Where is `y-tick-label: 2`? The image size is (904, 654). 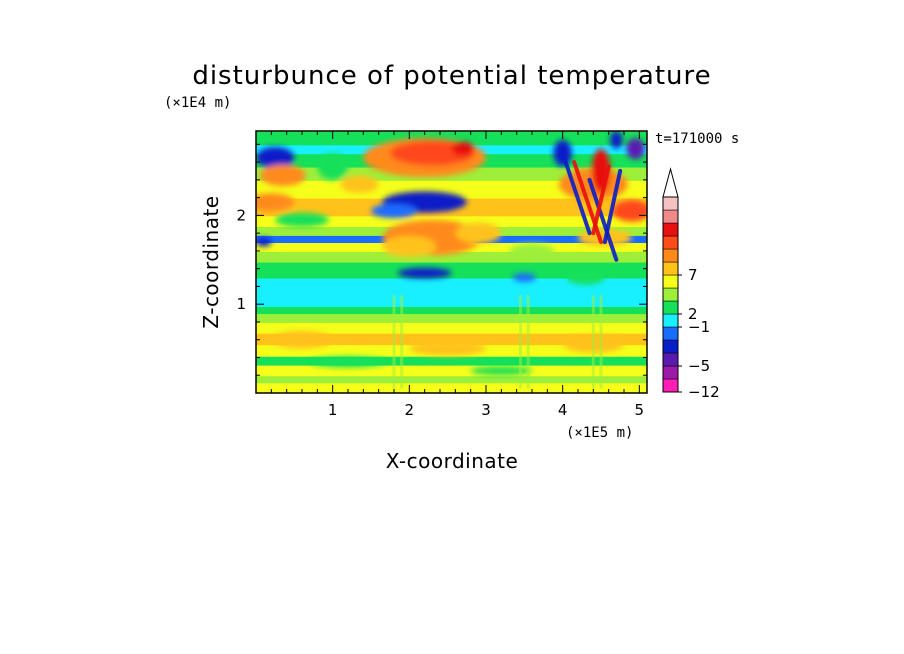
y-tick-label: 2 is located at coordinates (241, 215).